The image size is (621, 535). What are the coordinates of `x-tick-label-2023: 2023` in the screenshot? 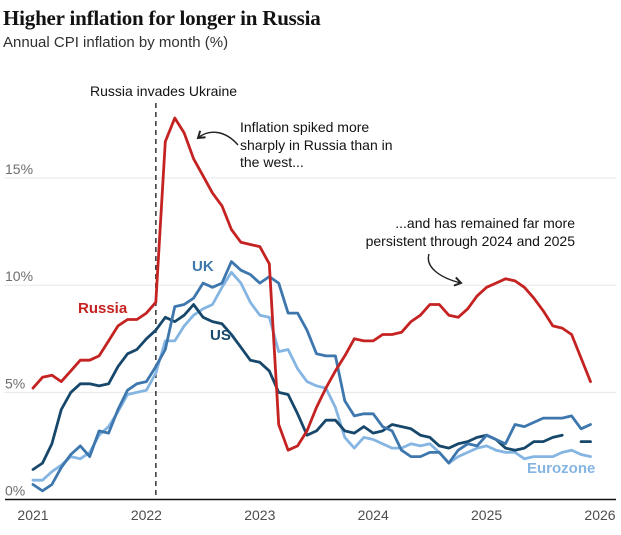 It's located at (259, 515).